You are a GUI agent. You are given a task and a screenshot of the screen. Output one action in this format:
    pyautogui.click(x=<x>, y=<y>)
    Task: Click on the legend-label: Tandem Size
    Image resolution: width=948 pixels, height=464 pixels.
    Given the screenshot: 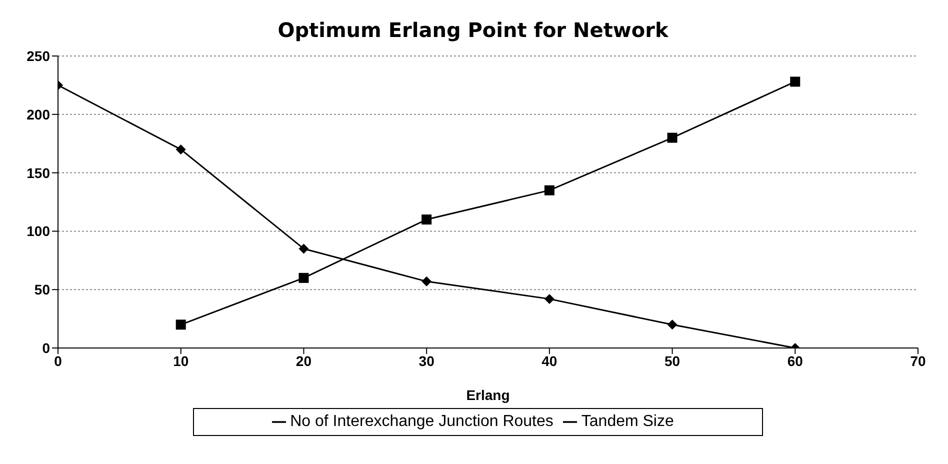 What is the action you would take?
    pyautogui.click(x=627, y=421)
    